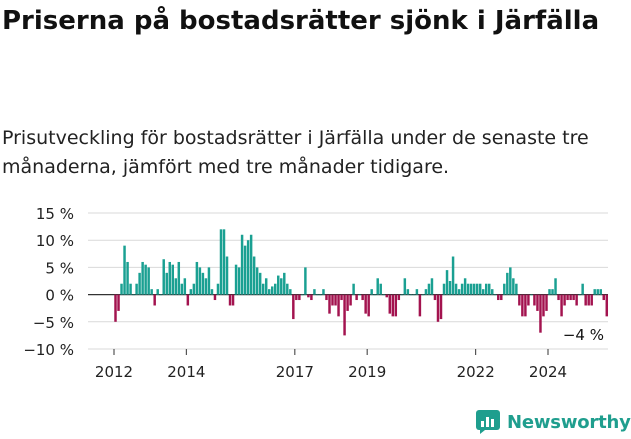  Describe the element at coordinates (114, 372) in the screenshot. I see `x-tick-label: 2012` at that location.